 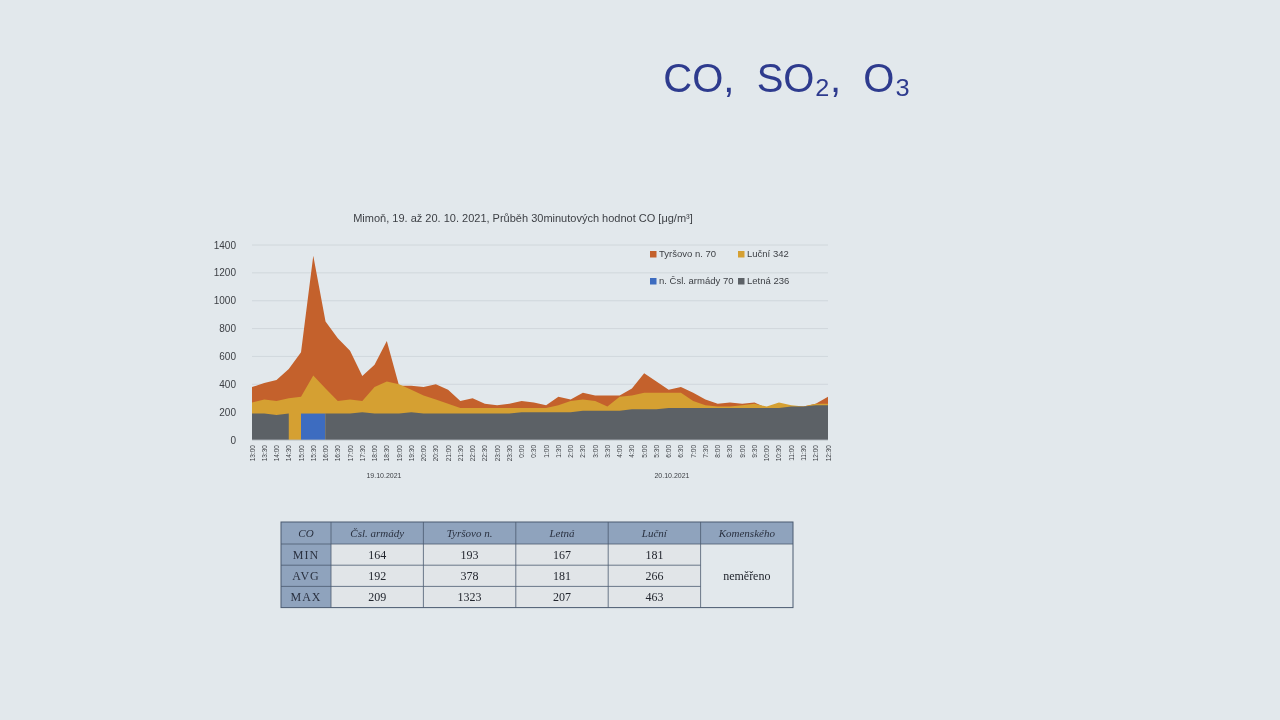 I want to click on legend-label: Letná 236, so click(x=768, y=280).